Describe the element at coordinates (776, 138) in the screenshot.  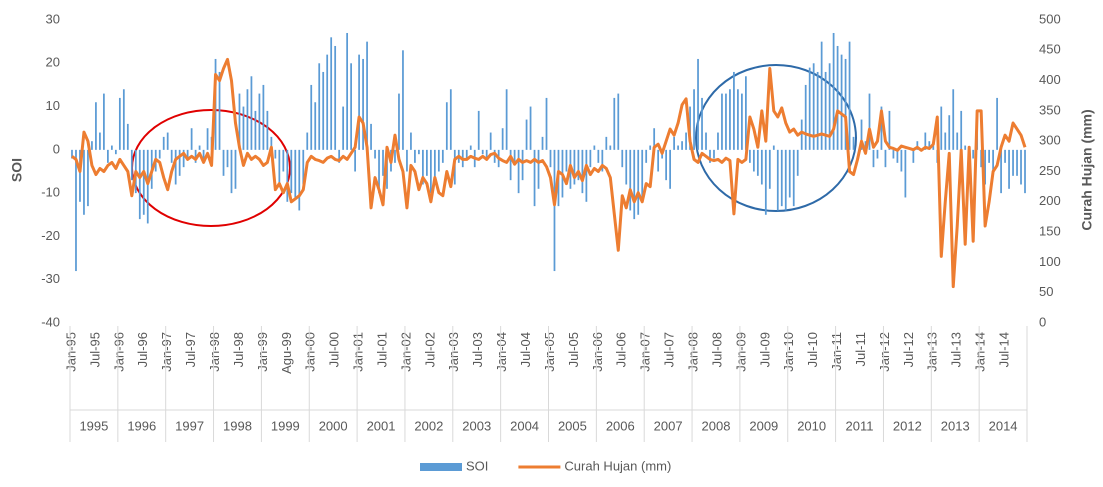
I see `blue-circle` at that location.